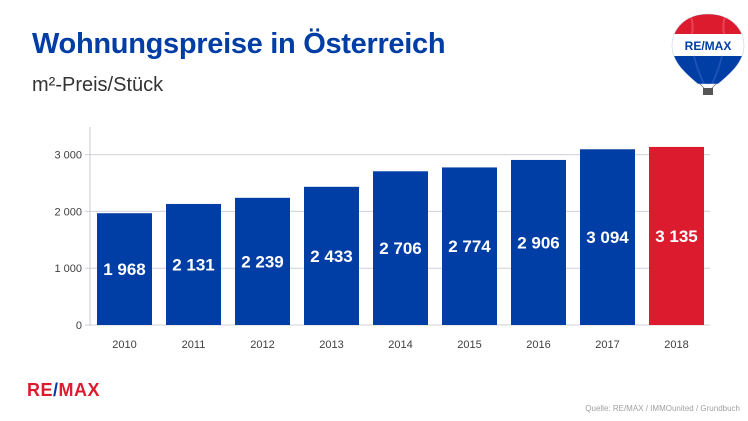 Image resolution: width=748 pixels, height=421 pixels. I want to click on data-label-2016: 2 906, so click(538, 242).